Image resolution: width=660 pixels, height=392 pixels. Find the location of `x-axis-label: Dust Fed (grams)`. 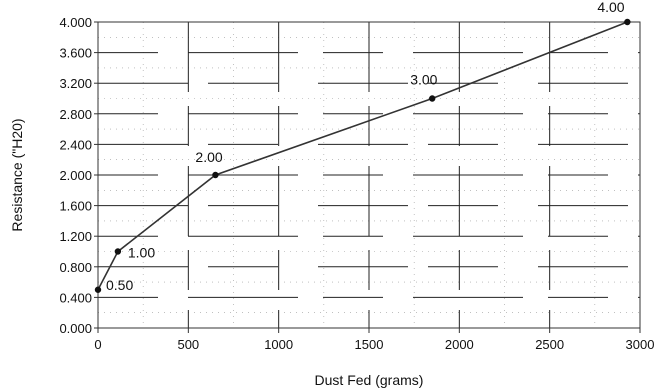

x-axis-label: Dust Fed (grams) is located at coordinates (369, 380).